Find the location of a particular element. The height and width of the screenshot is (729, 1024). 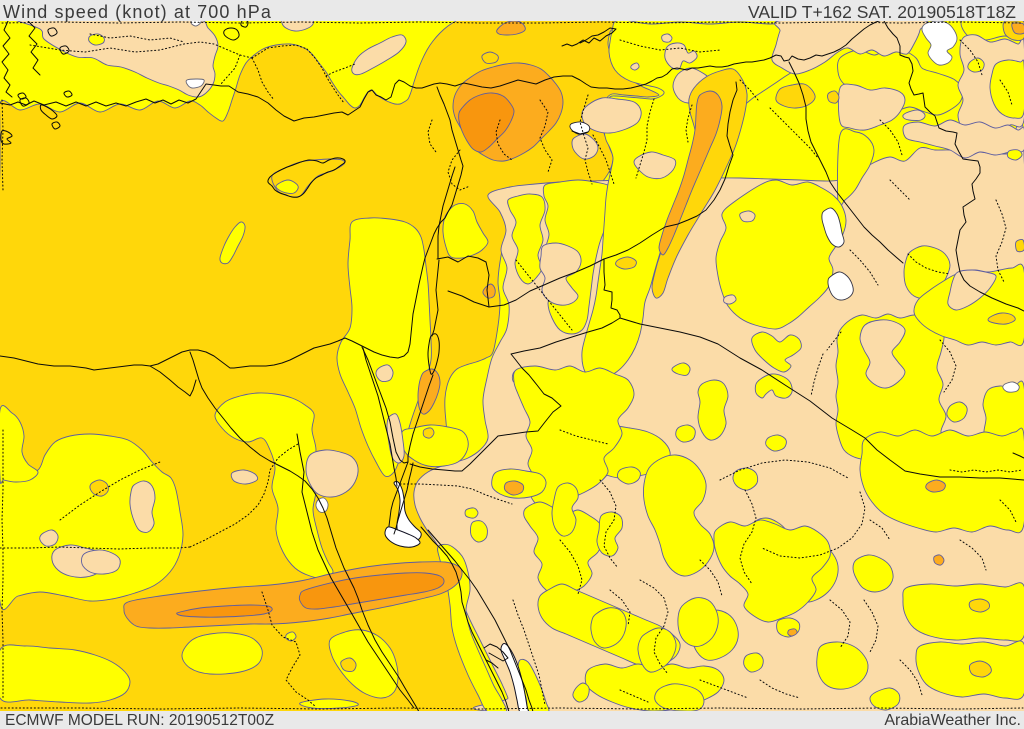

svg-text: ArabiaWeather Inc. is located at coordinates (952, 720).